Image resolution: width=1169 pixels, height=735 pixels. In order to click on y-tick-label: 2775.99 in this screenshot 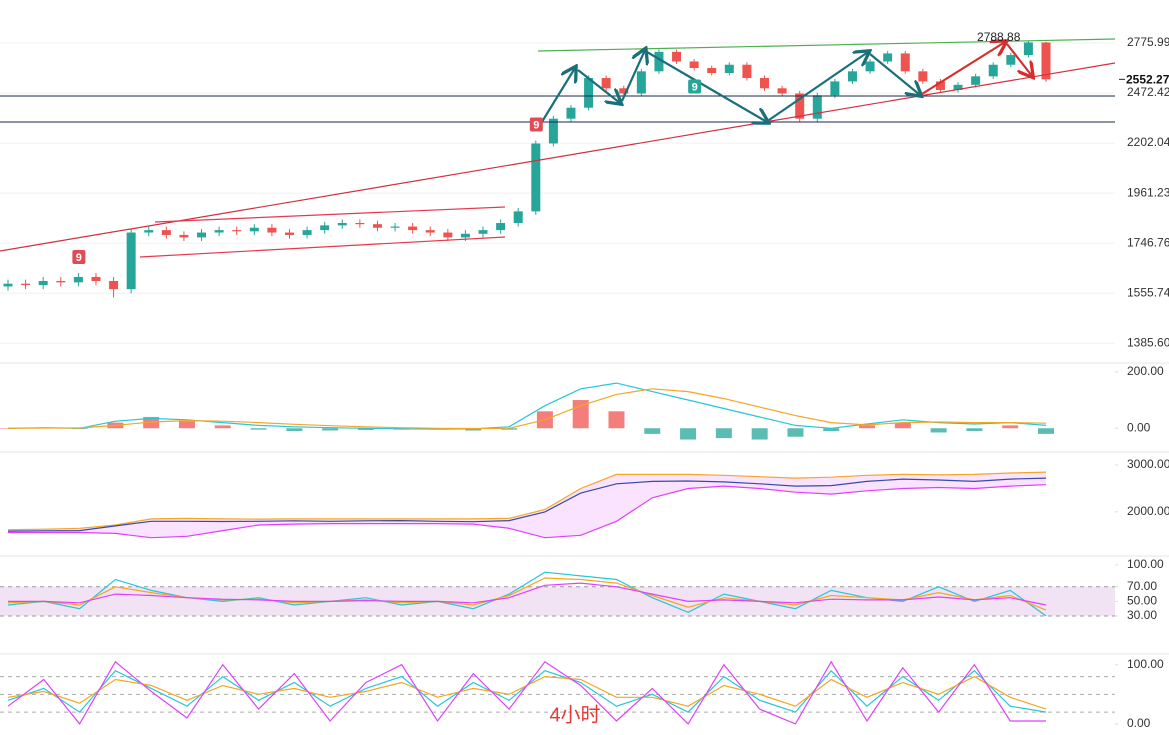, I will do `click(1148, 42)`.